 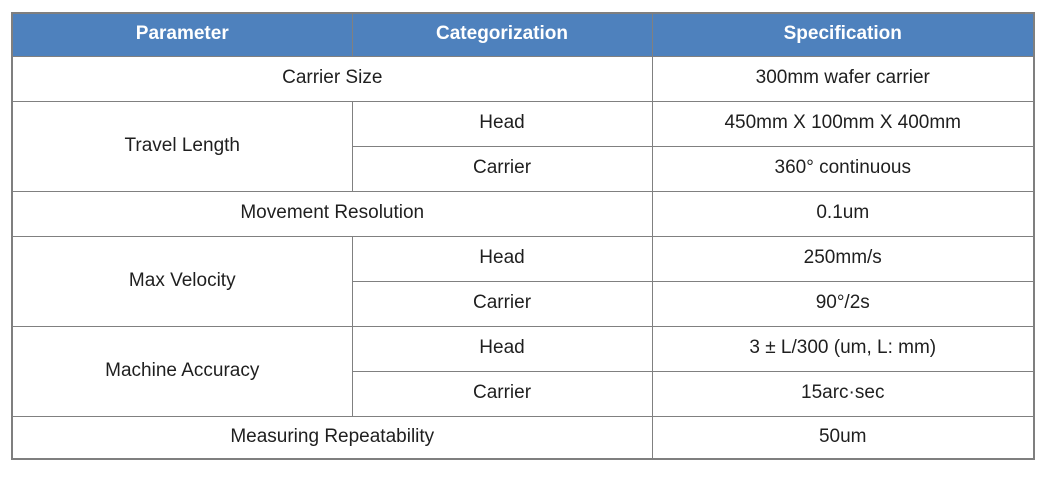 I want to click on table-row-max-velocity-carrier: Carrier 90°/2s, so click(x=523, y=303).